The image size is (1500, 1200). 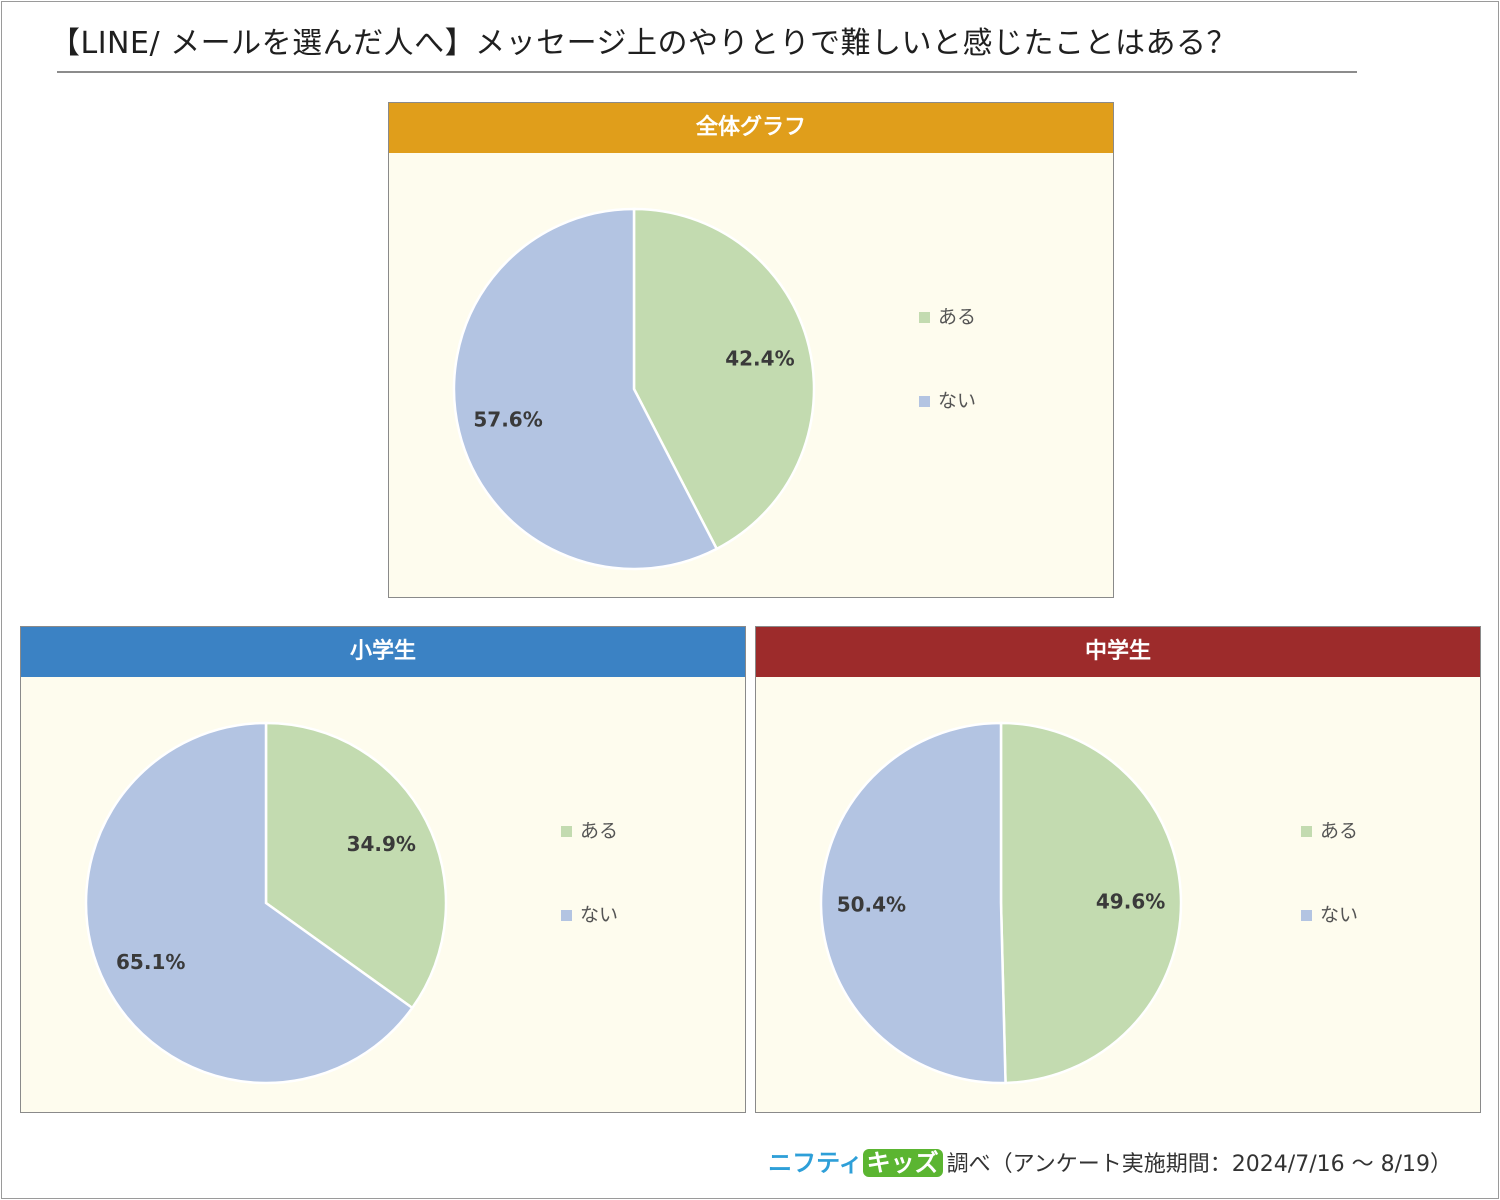 I want to click on legend-label-overall-no: ない, so click(x=957, y=401).